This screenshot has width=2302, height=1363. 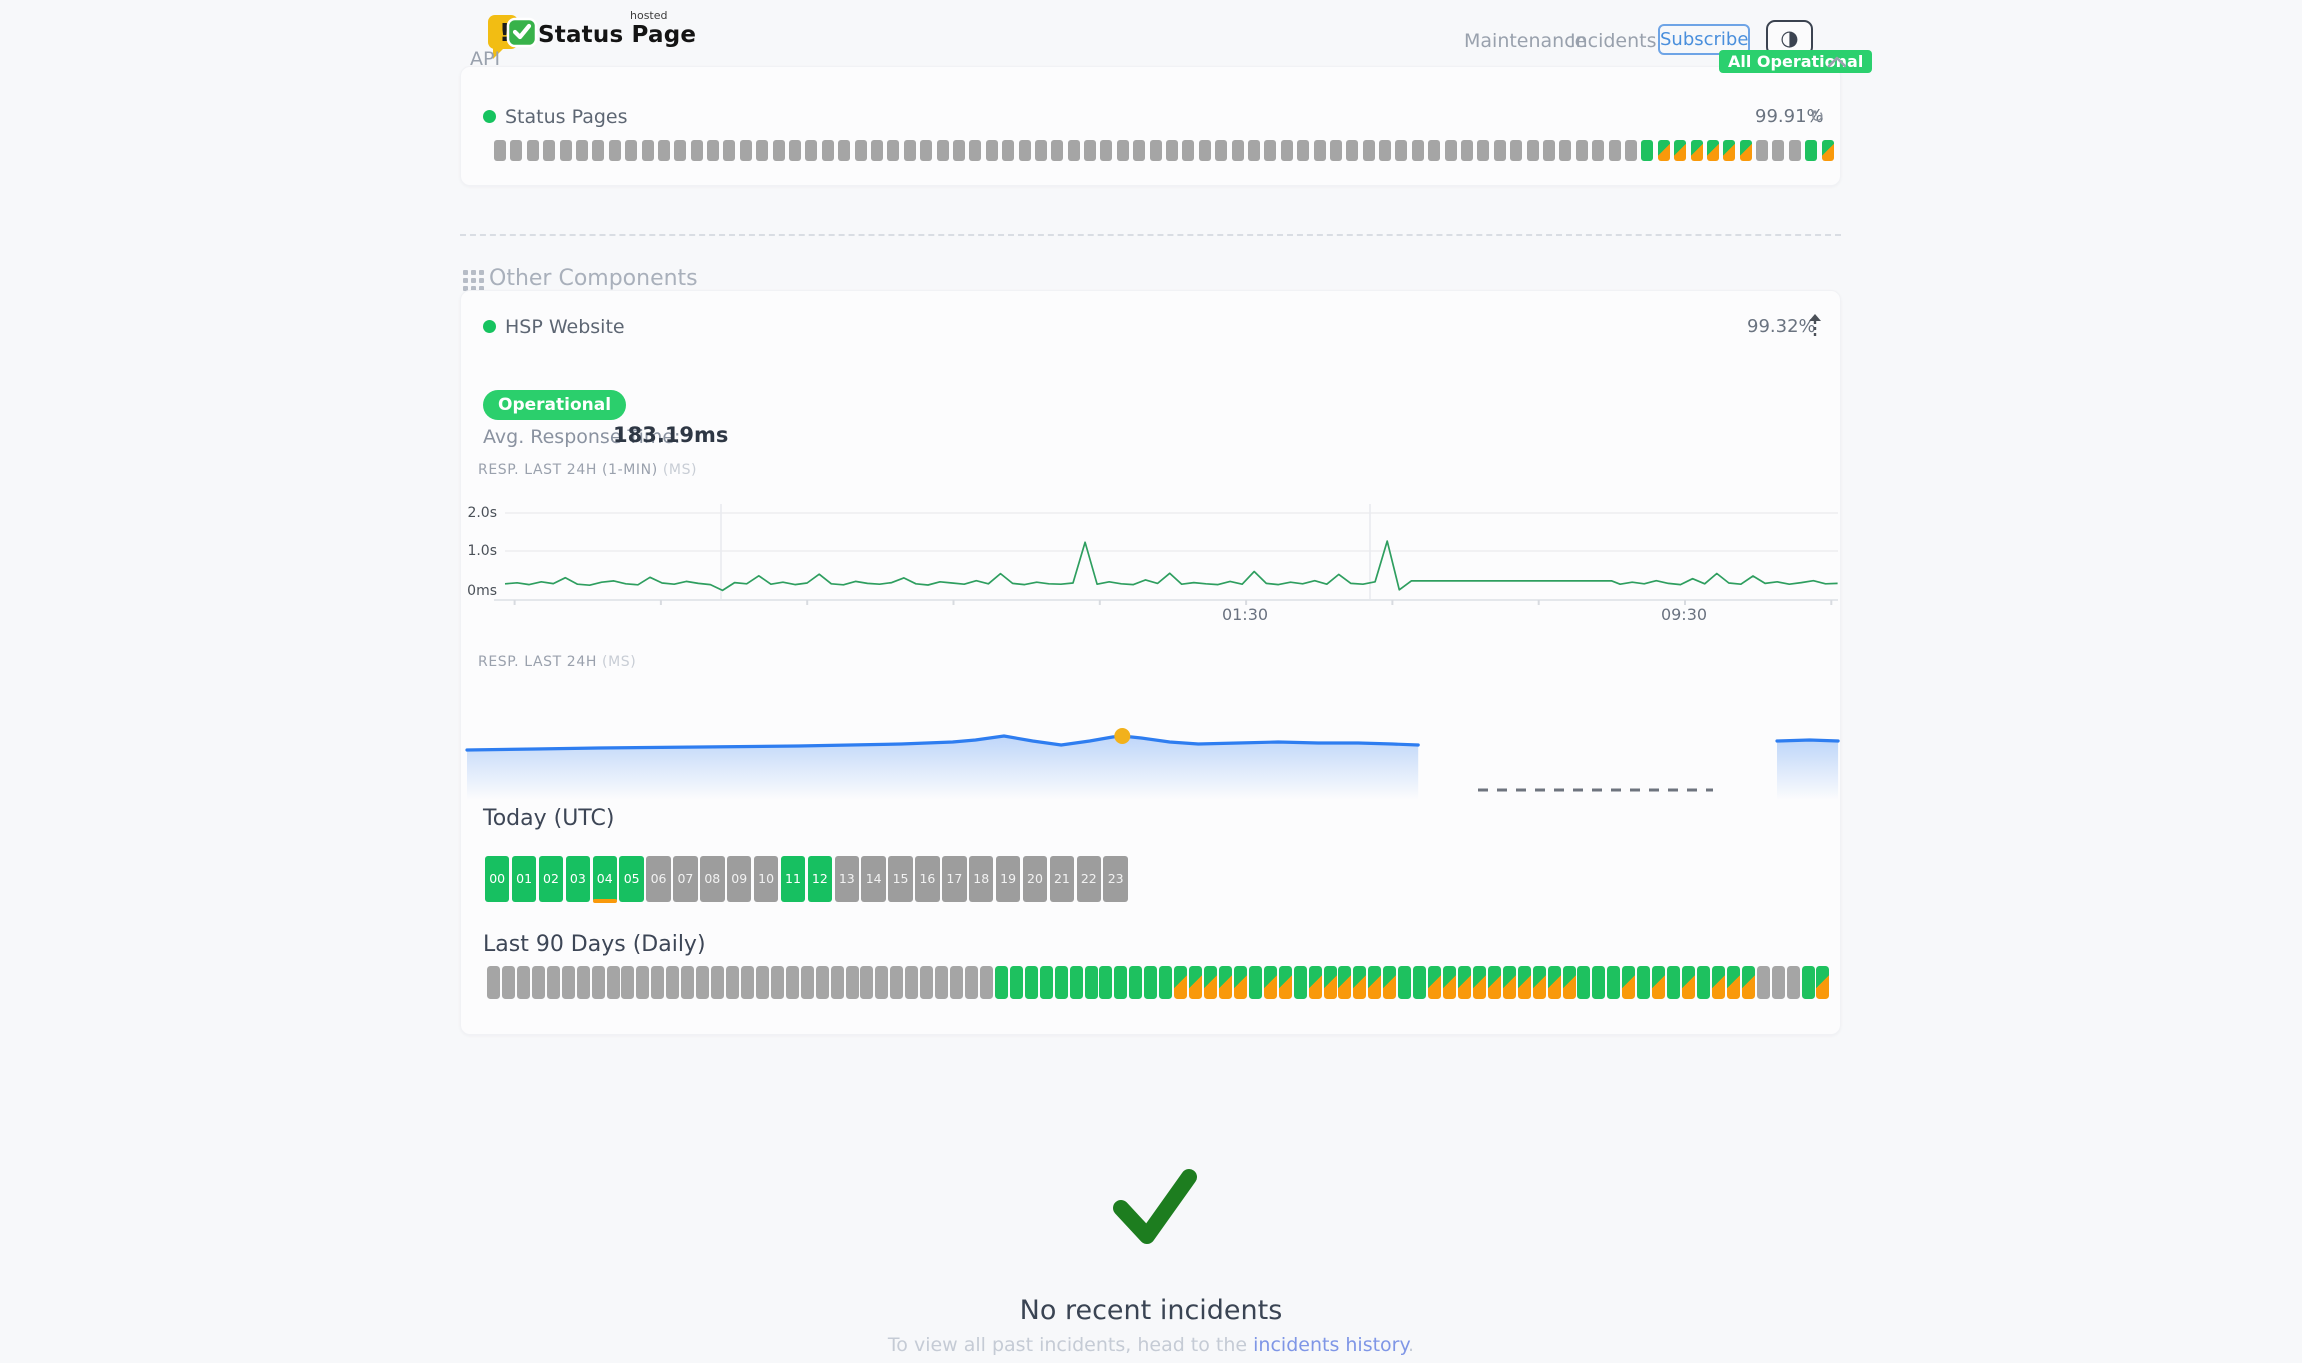 I want to click on hour-block-18: 18, so click(x=981, y=879).